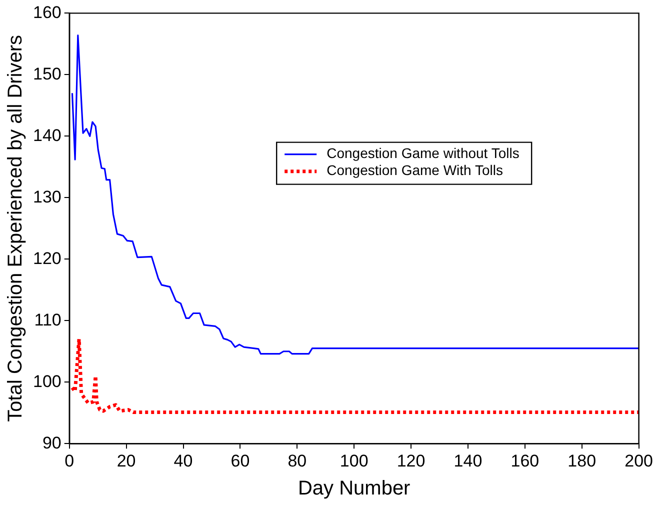  I want to click on x-axis-title: Day Number, so click(354, 489).